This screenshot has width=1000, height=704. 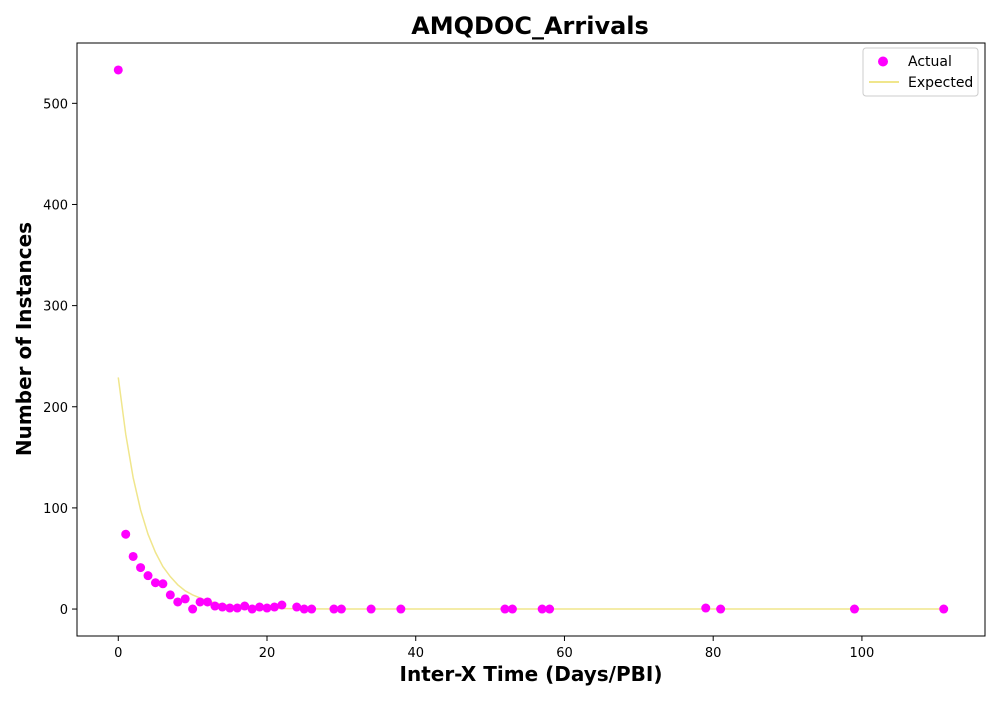 I want to click on legend: Actual Expected, so click(x=920, y=72).